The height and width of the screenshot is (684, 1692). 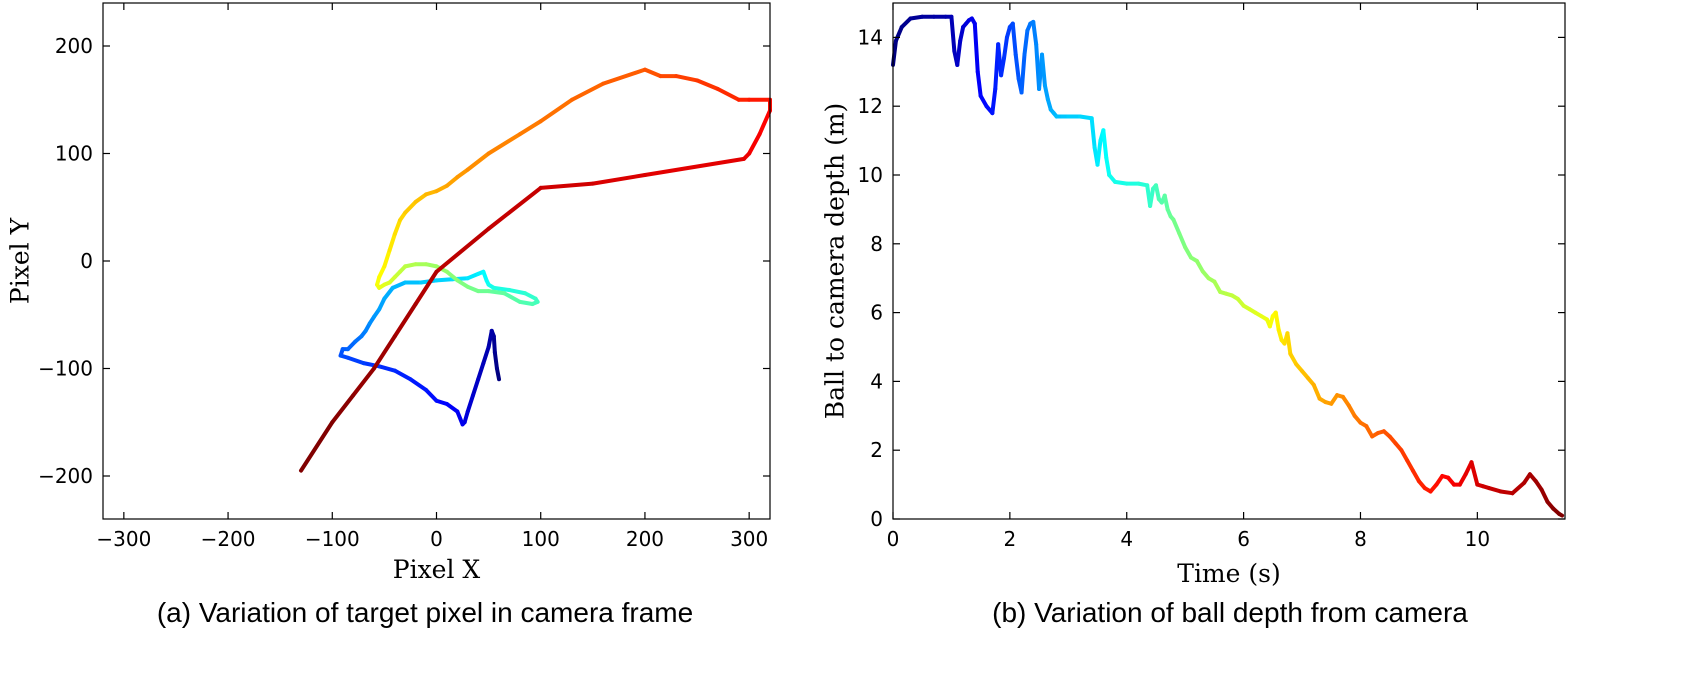 What do you see at coordinates (1126, 539) in the screenshot?
I see `x-tick-label-2: 4` at bounding box center [1126, 539].